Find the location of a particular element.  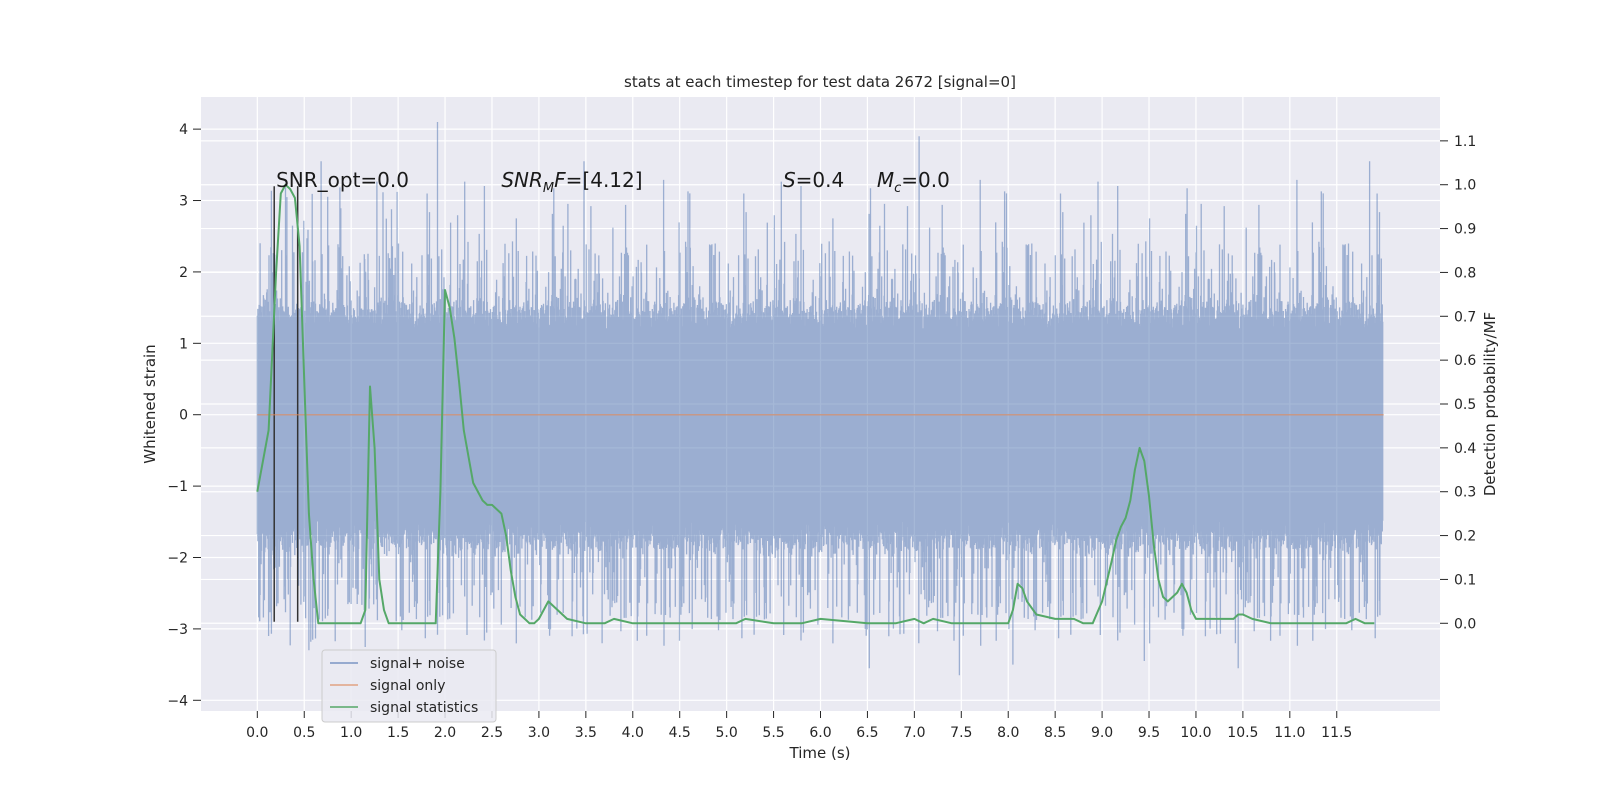

annotation-snr-mf: SNRMF=[4.12] is located at coordinates (571, 182).